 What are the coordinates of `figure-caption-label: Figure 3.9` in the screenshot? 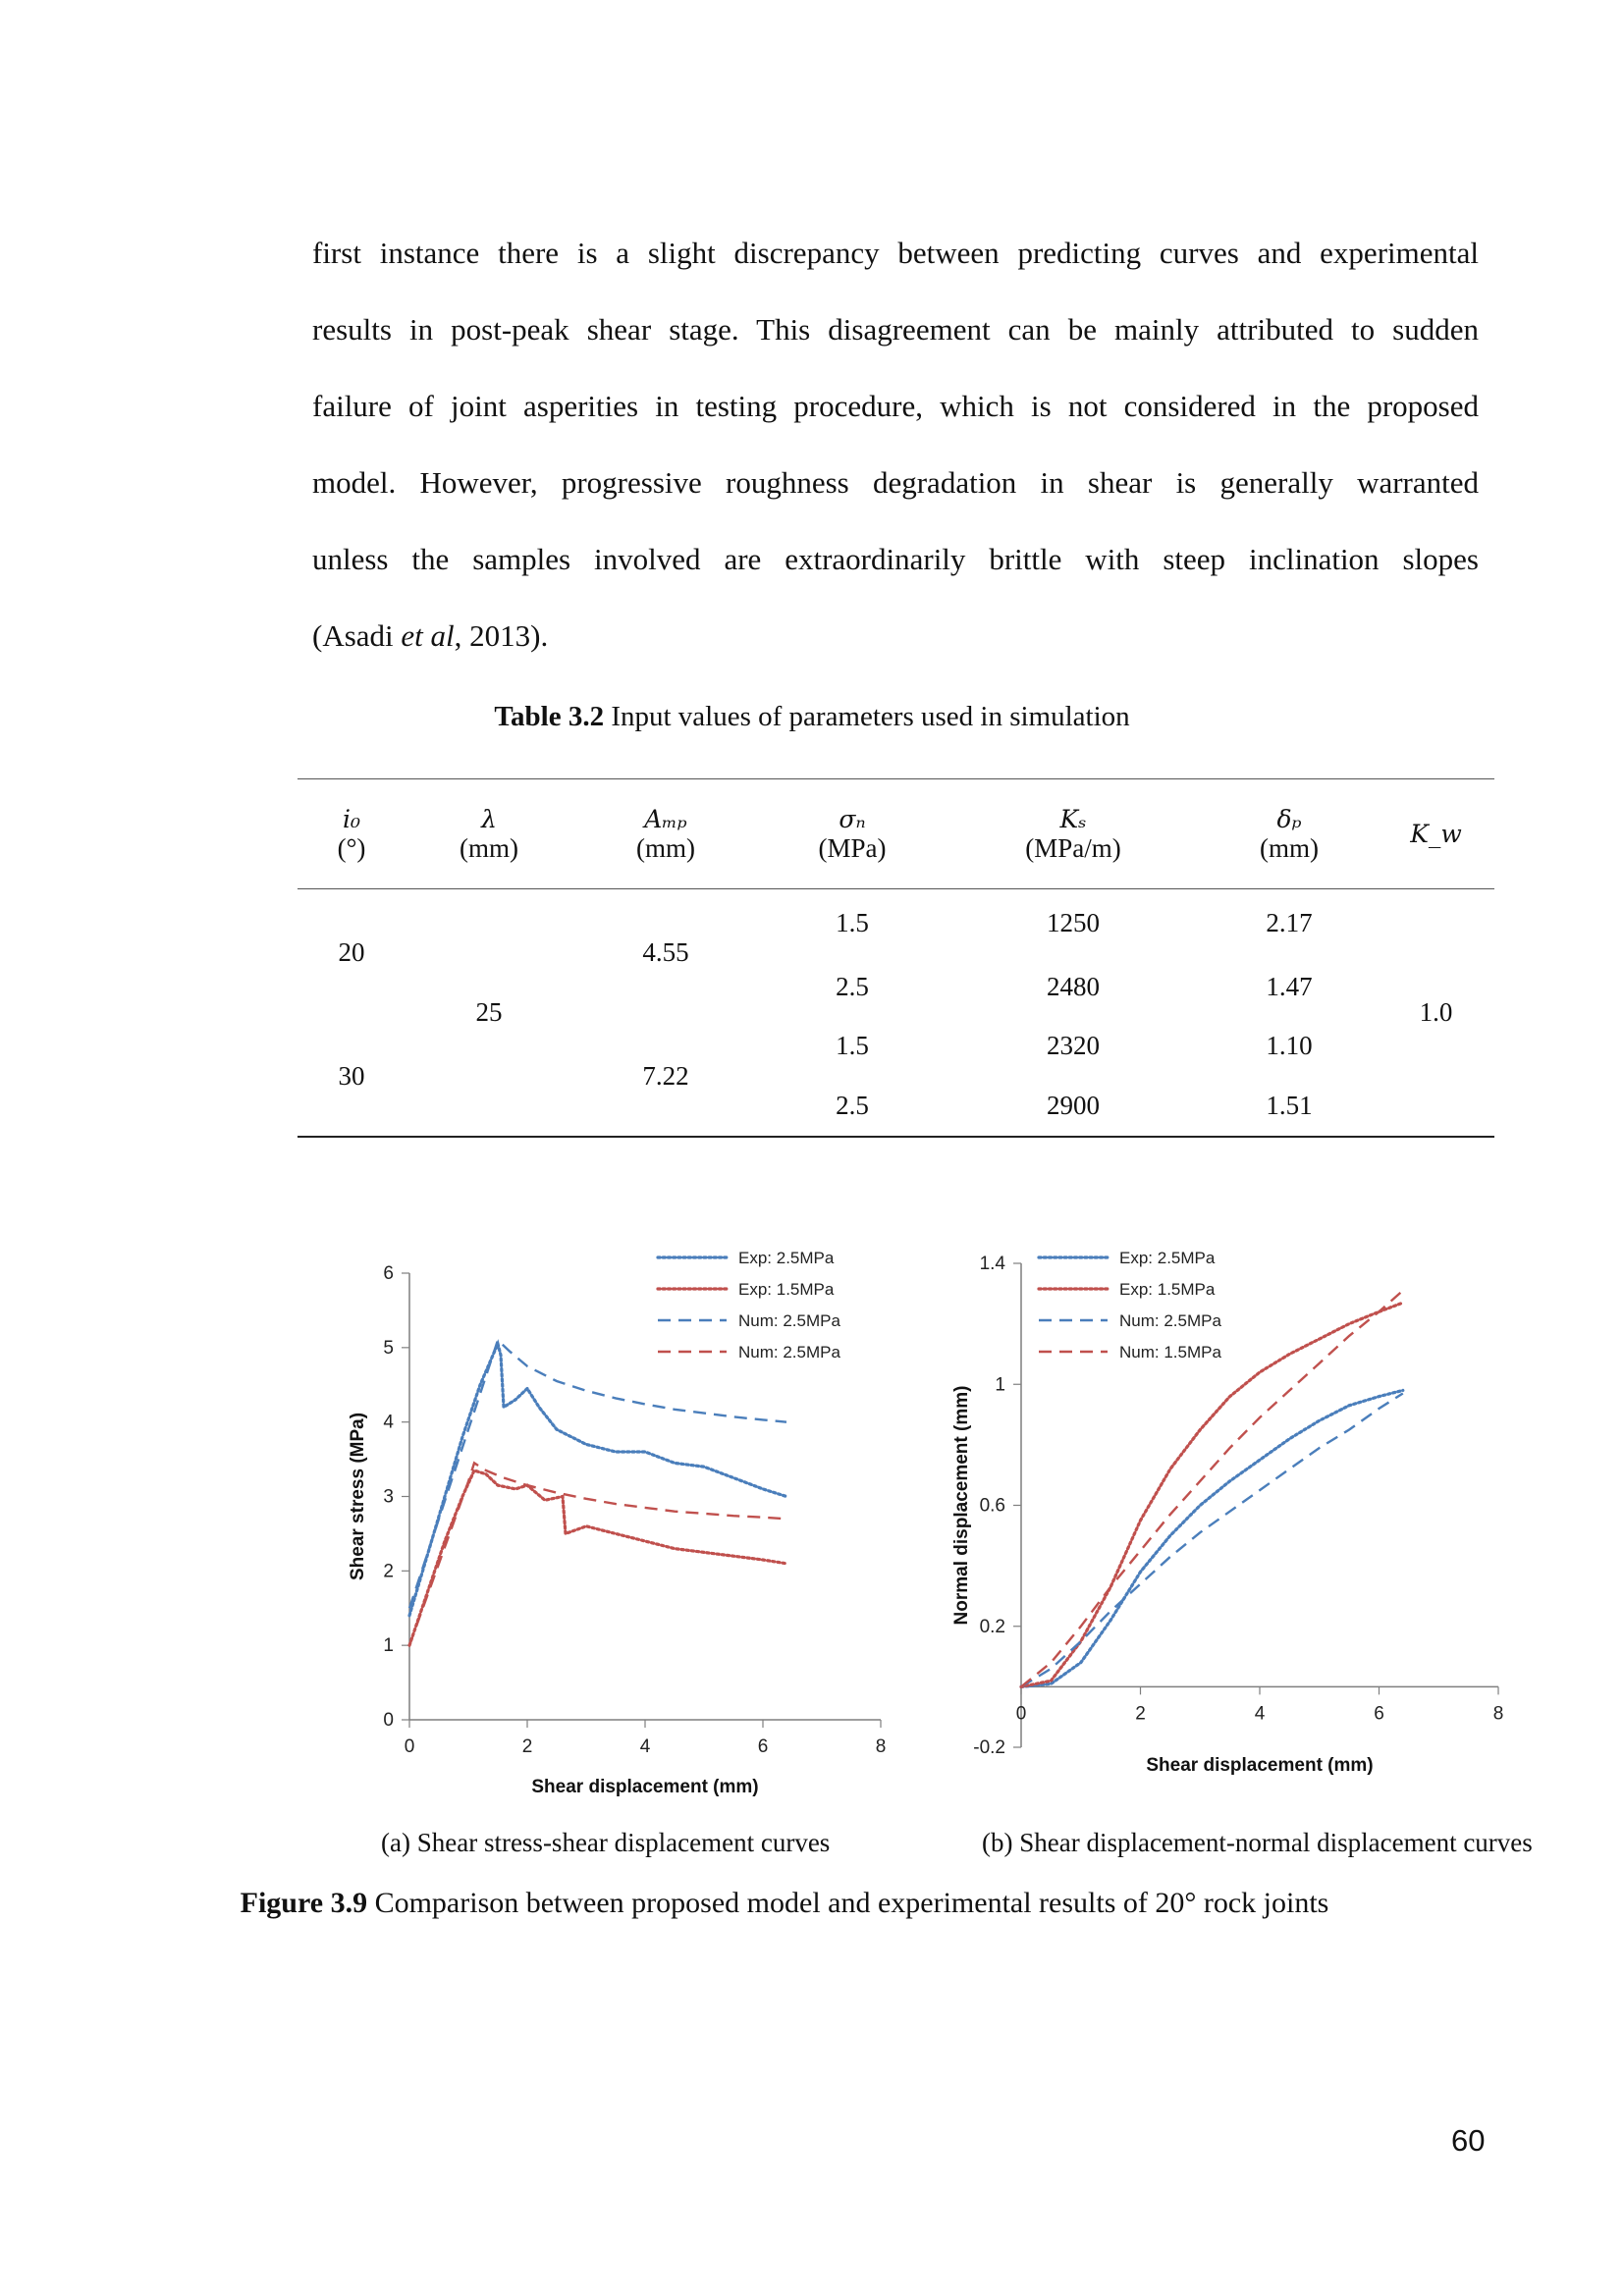 It's located at (304, 1903).